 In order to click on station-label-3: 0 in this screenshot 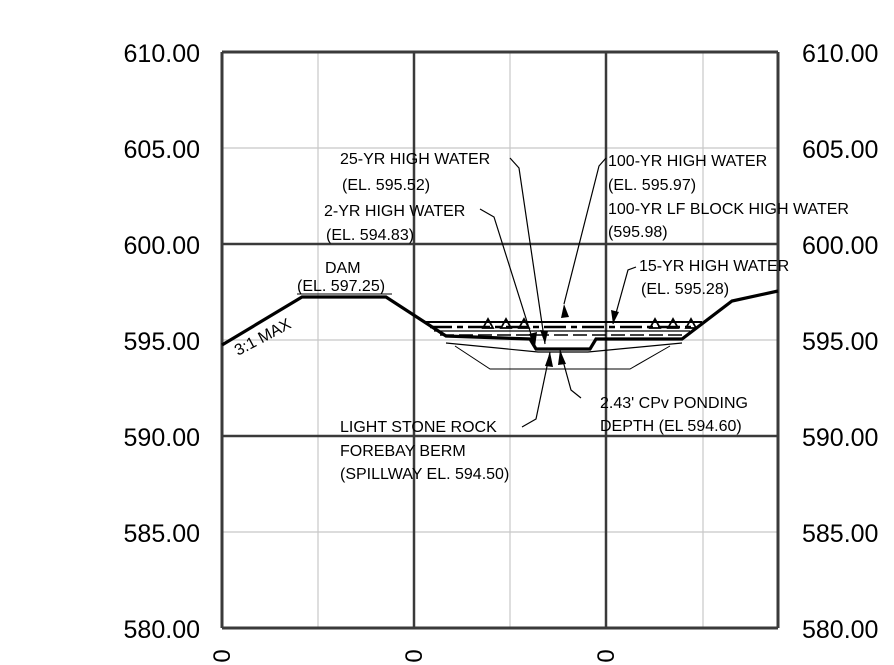, I will do `click(606, 655)`.